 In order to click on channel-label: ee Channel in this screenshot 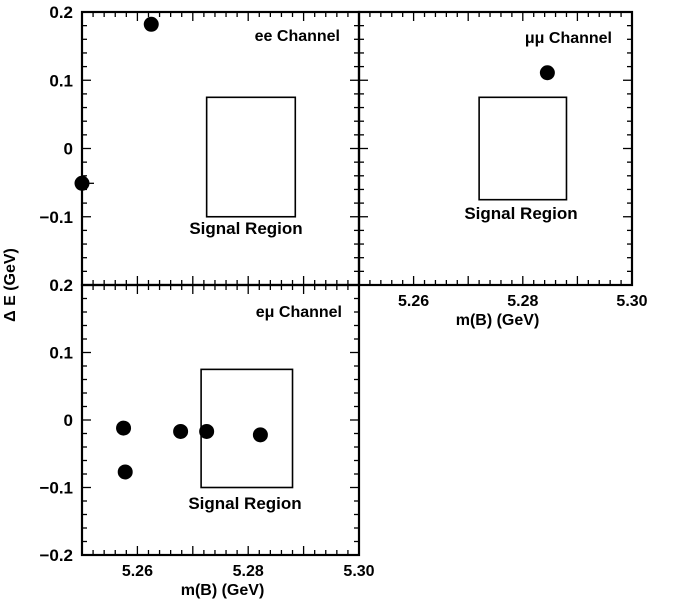, I will do `click(297, 36)`.